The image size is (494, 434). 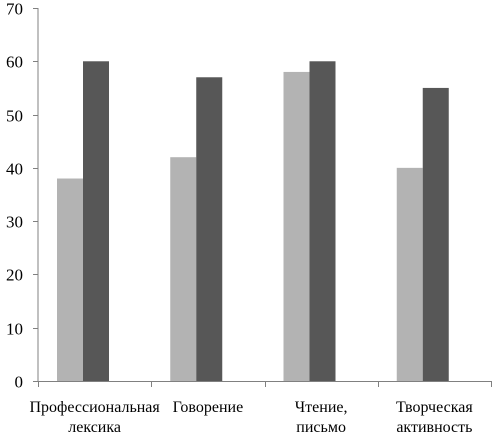 What do you see at coordinates (14, 9) in the screenshot?
I see `y-tick-label: 70` at bounding box center [14, 9].